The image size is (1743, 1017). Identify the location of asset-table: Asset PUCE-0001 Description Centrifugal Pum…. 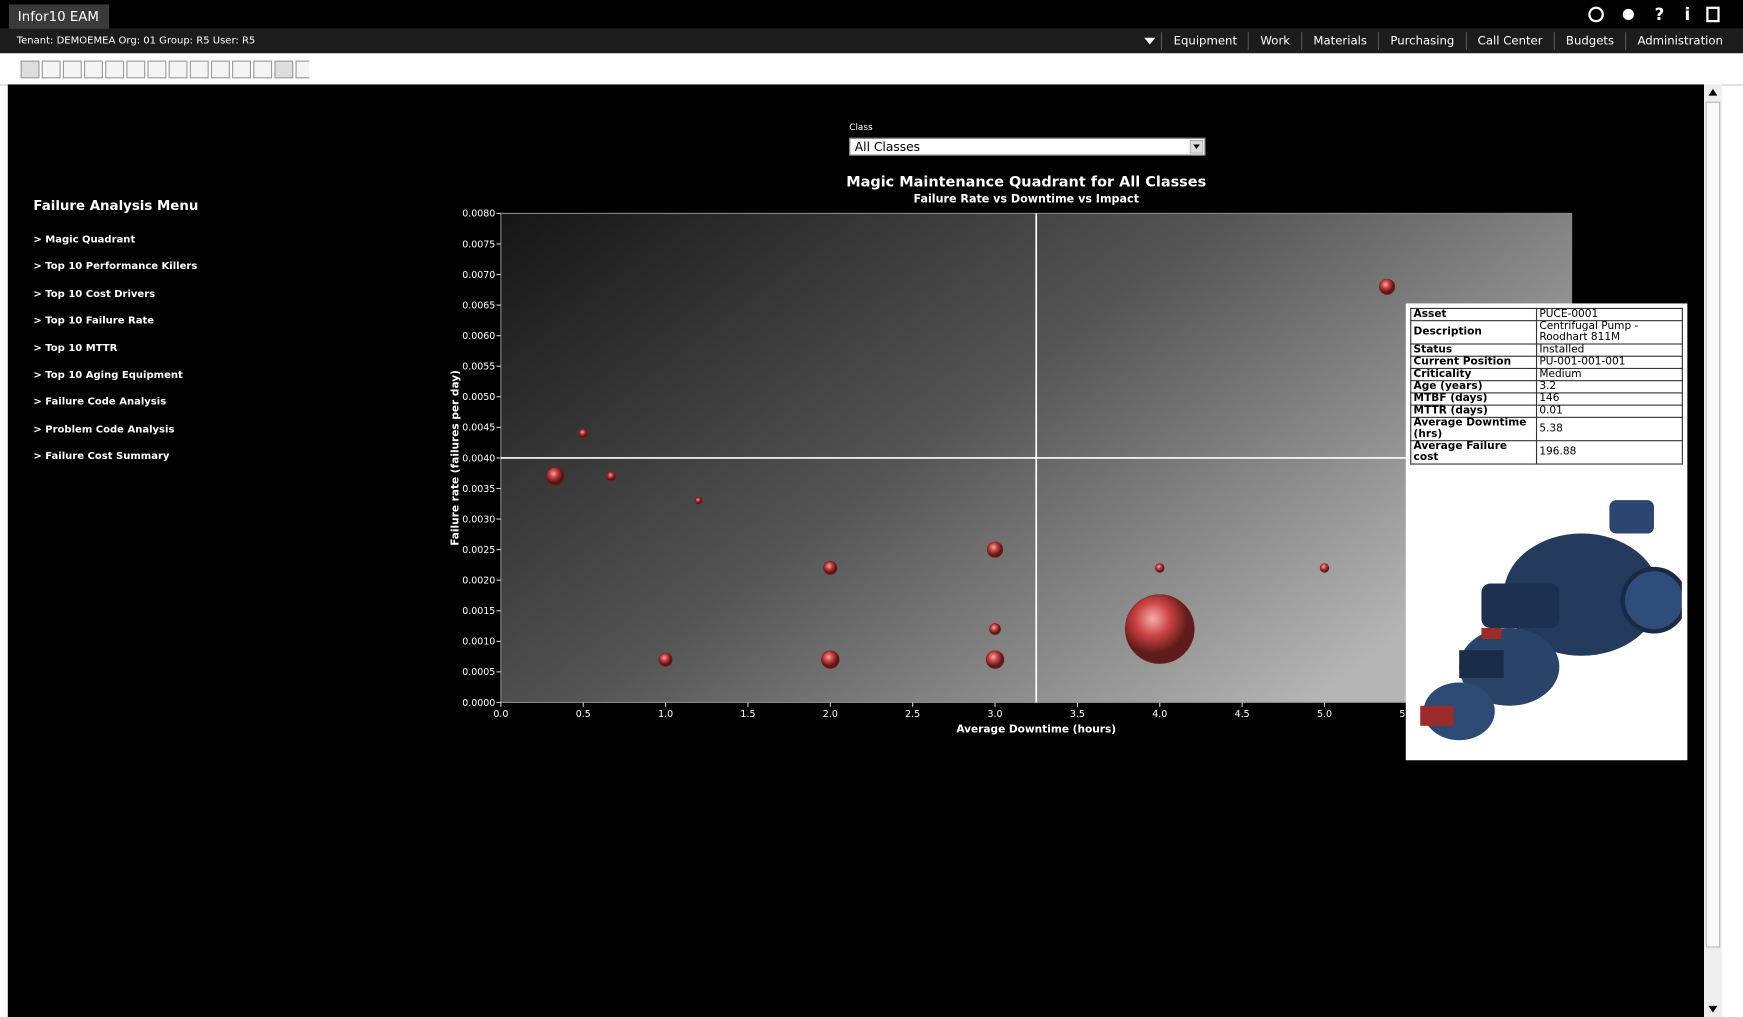
(1546, 386).